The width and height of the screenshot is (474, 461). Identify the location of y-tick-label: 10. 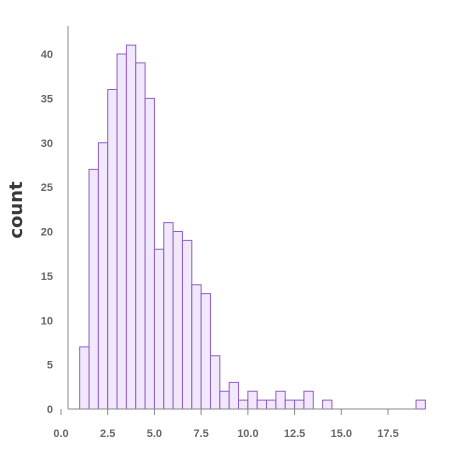
(47, 321).